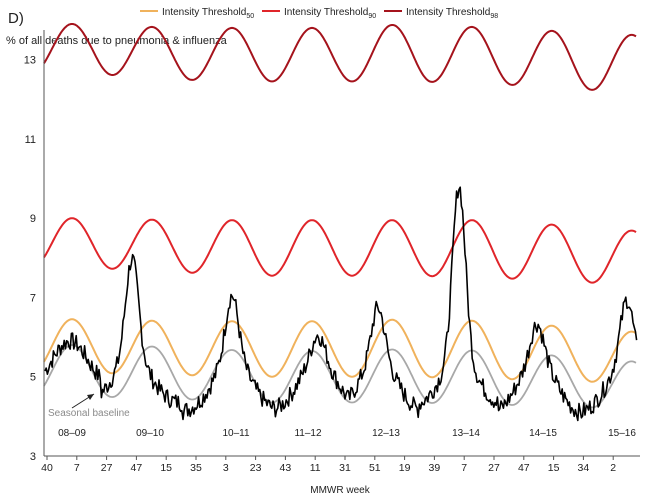 The height and width of the screenshot is (497, 645). What do you see at coordinates (435, 468) in the screenshot?
I see `x-tick-label: 39` at bounding box center [435, 468].